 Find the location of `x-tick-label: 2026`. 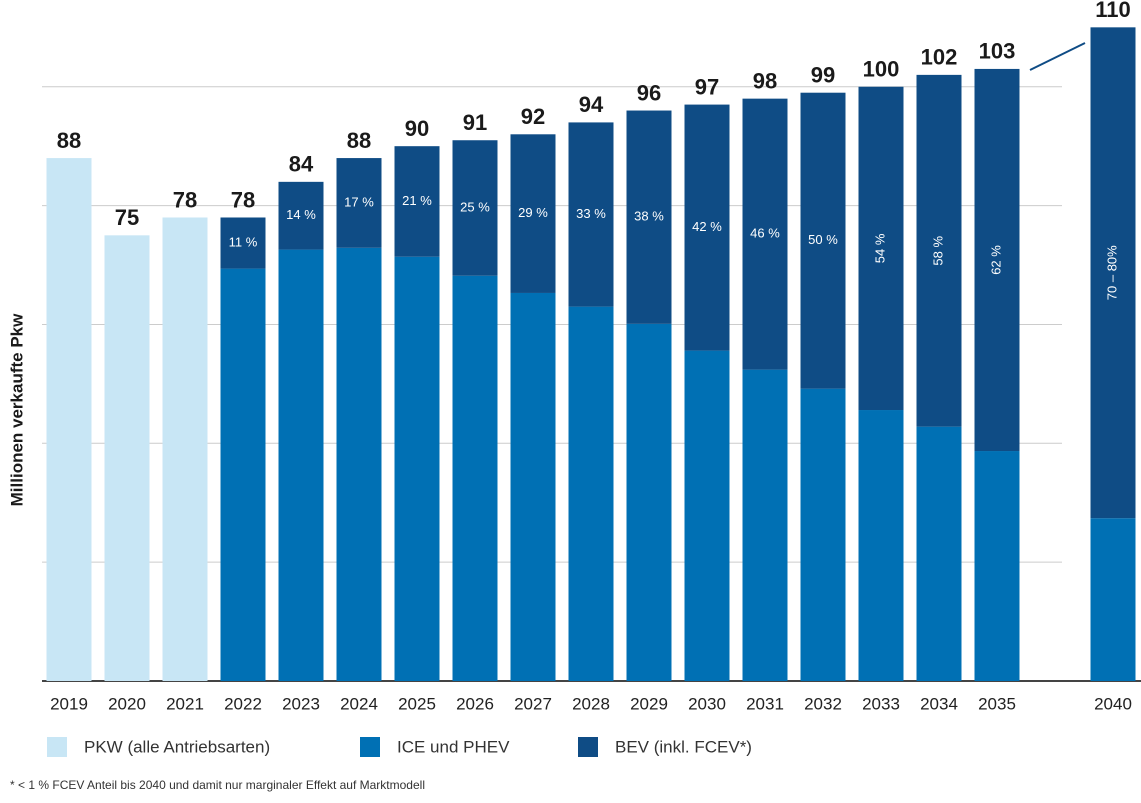

x-tick-label: 2026 is located at coordinates (475, 703).